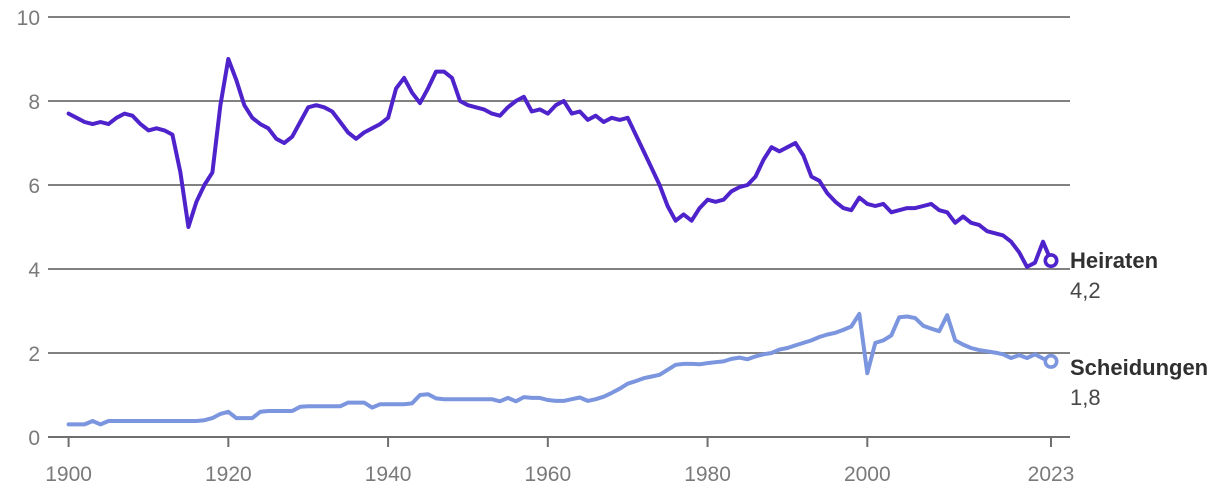 The width and height of the screenshot is (1220, 504). I want to click on x-tick-label-1960: 1960, so click(547, 474).